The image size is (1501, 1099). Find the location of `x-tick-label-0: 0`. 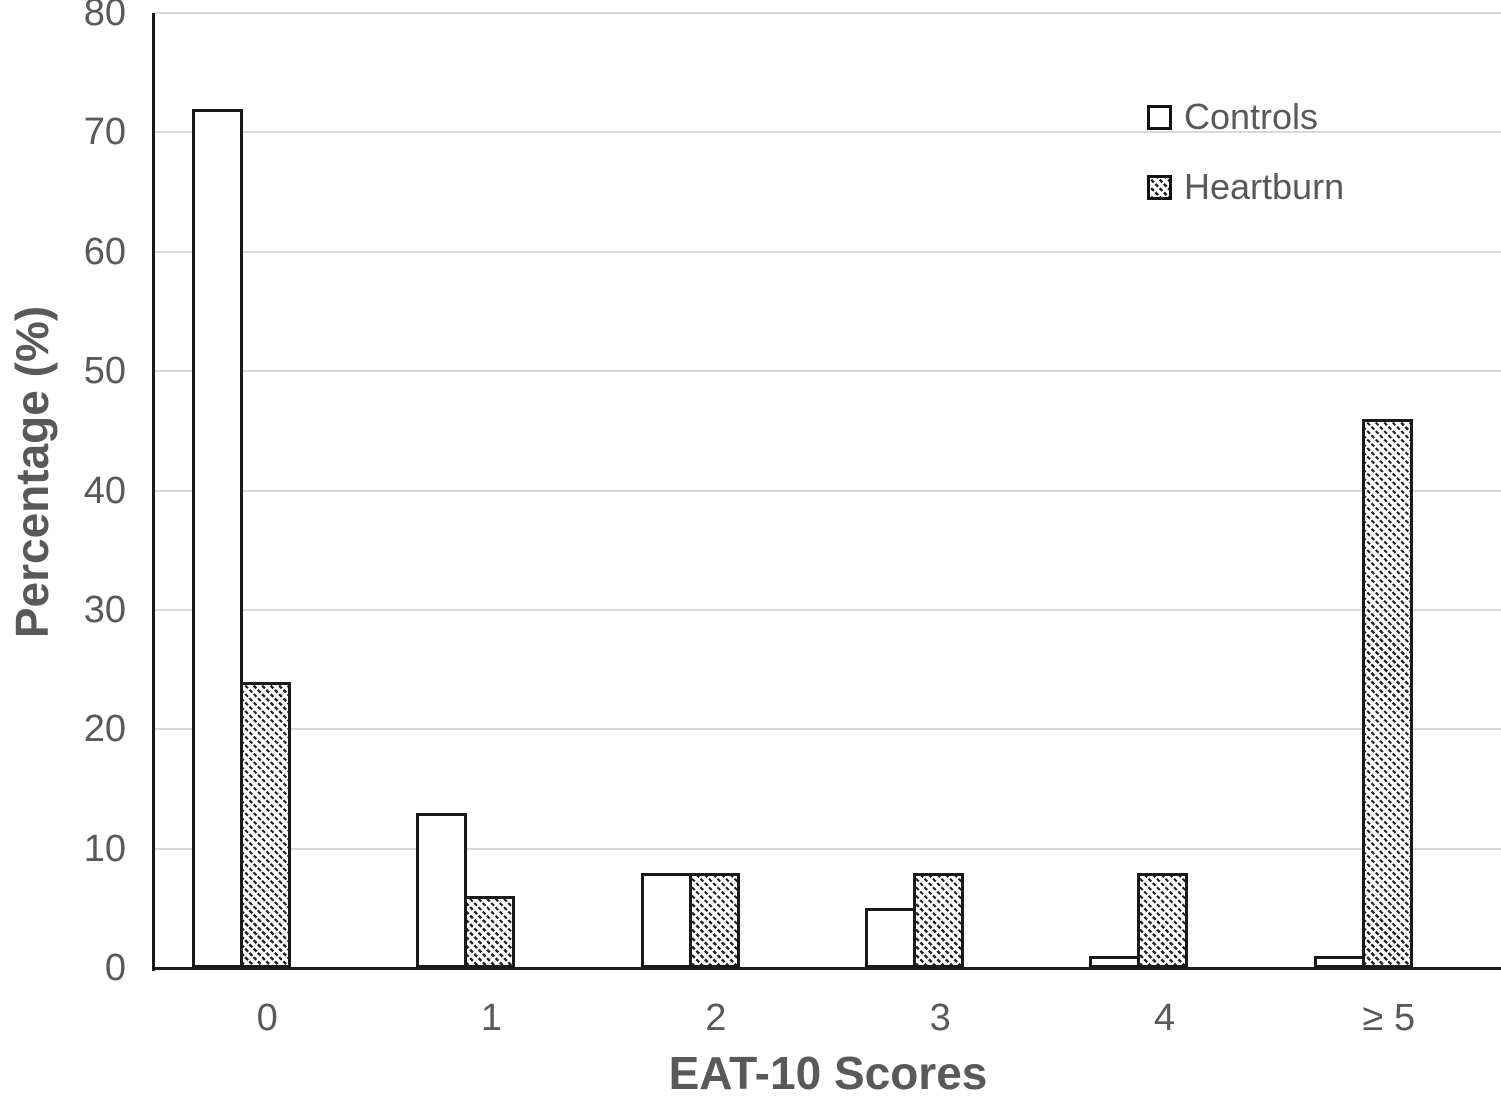

x-tick-label-0: 0 is located at coordinates (267, 1018).